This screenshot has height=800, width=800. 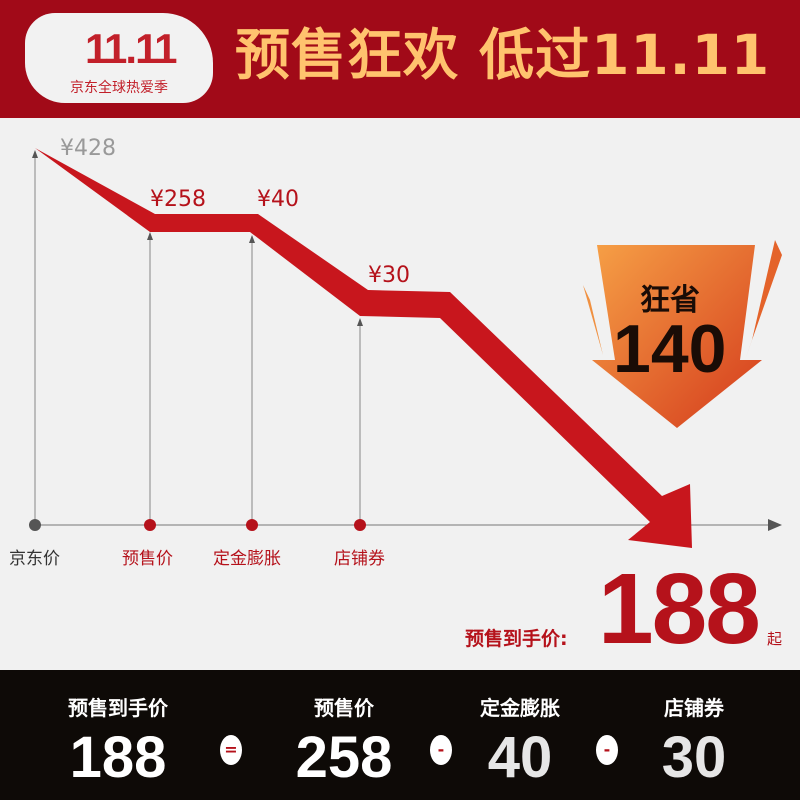 I want to click on axis-label-presale: 预售价, so click(x=147, y=559).